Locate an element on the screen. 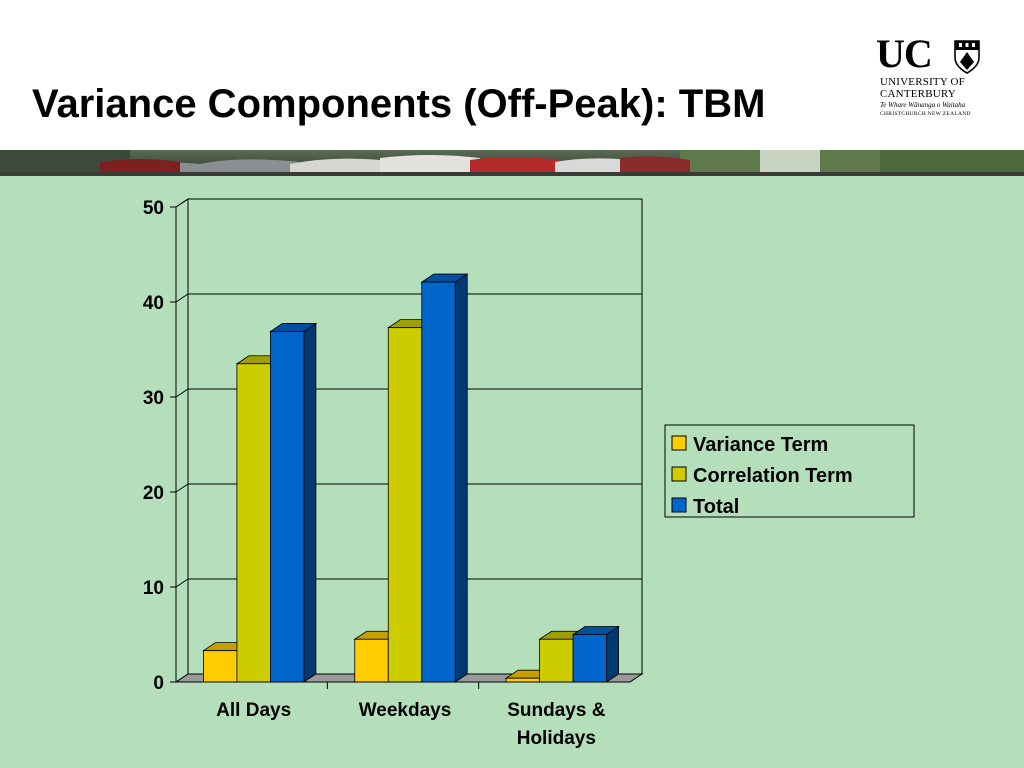 The image size is (1024, 768). legend-box is located at coordinates (789, 471).